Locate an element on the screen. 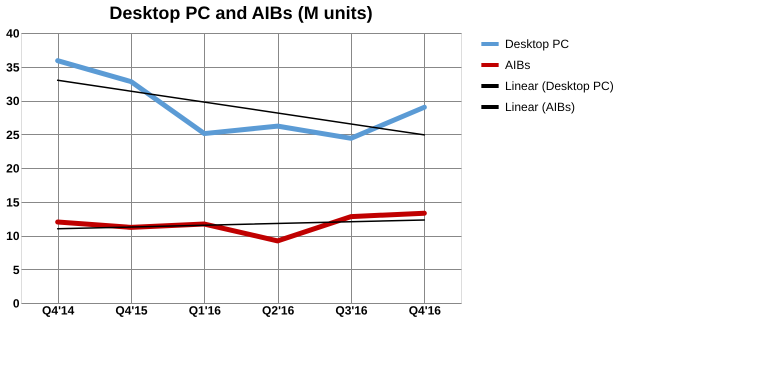 Image resolution: width=760 pixels, height=380 pixels. x-tick-label: Q1'16 is located at coordinates (205, 311).